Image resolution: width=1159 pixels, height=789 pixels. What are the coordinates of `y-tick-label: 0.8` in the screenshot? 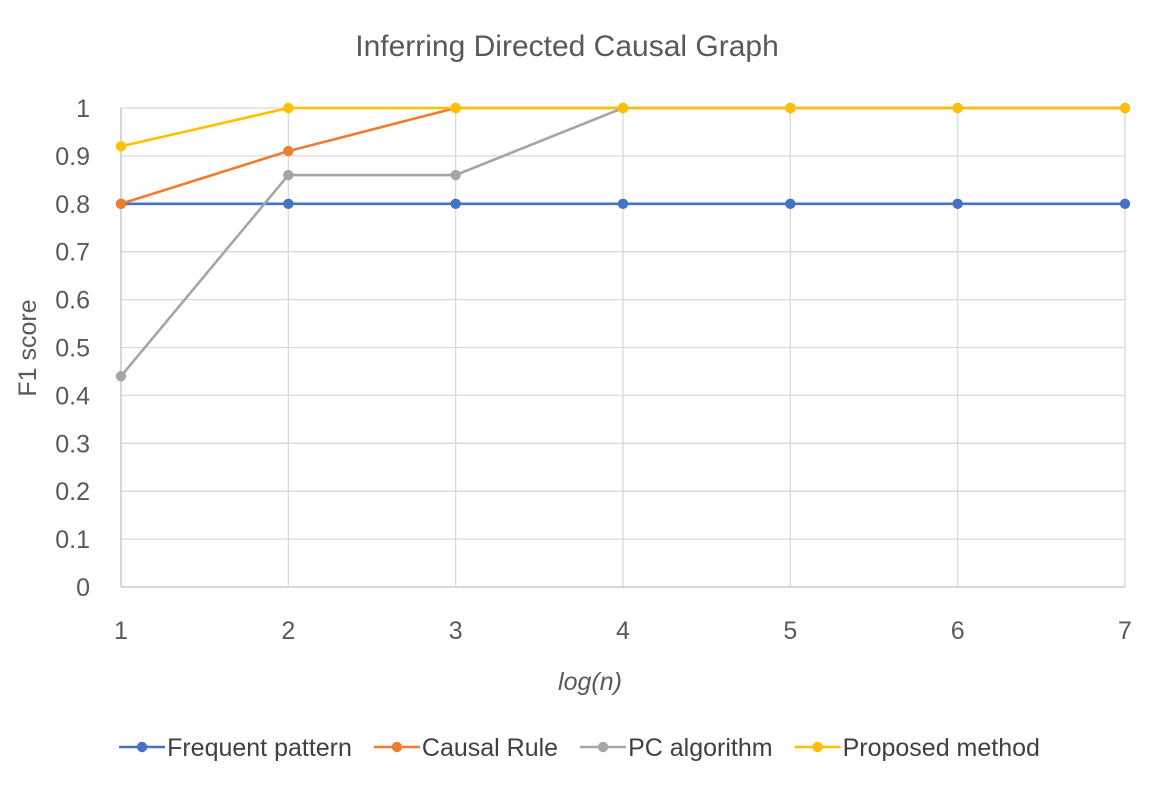 It's located at (72, 205).